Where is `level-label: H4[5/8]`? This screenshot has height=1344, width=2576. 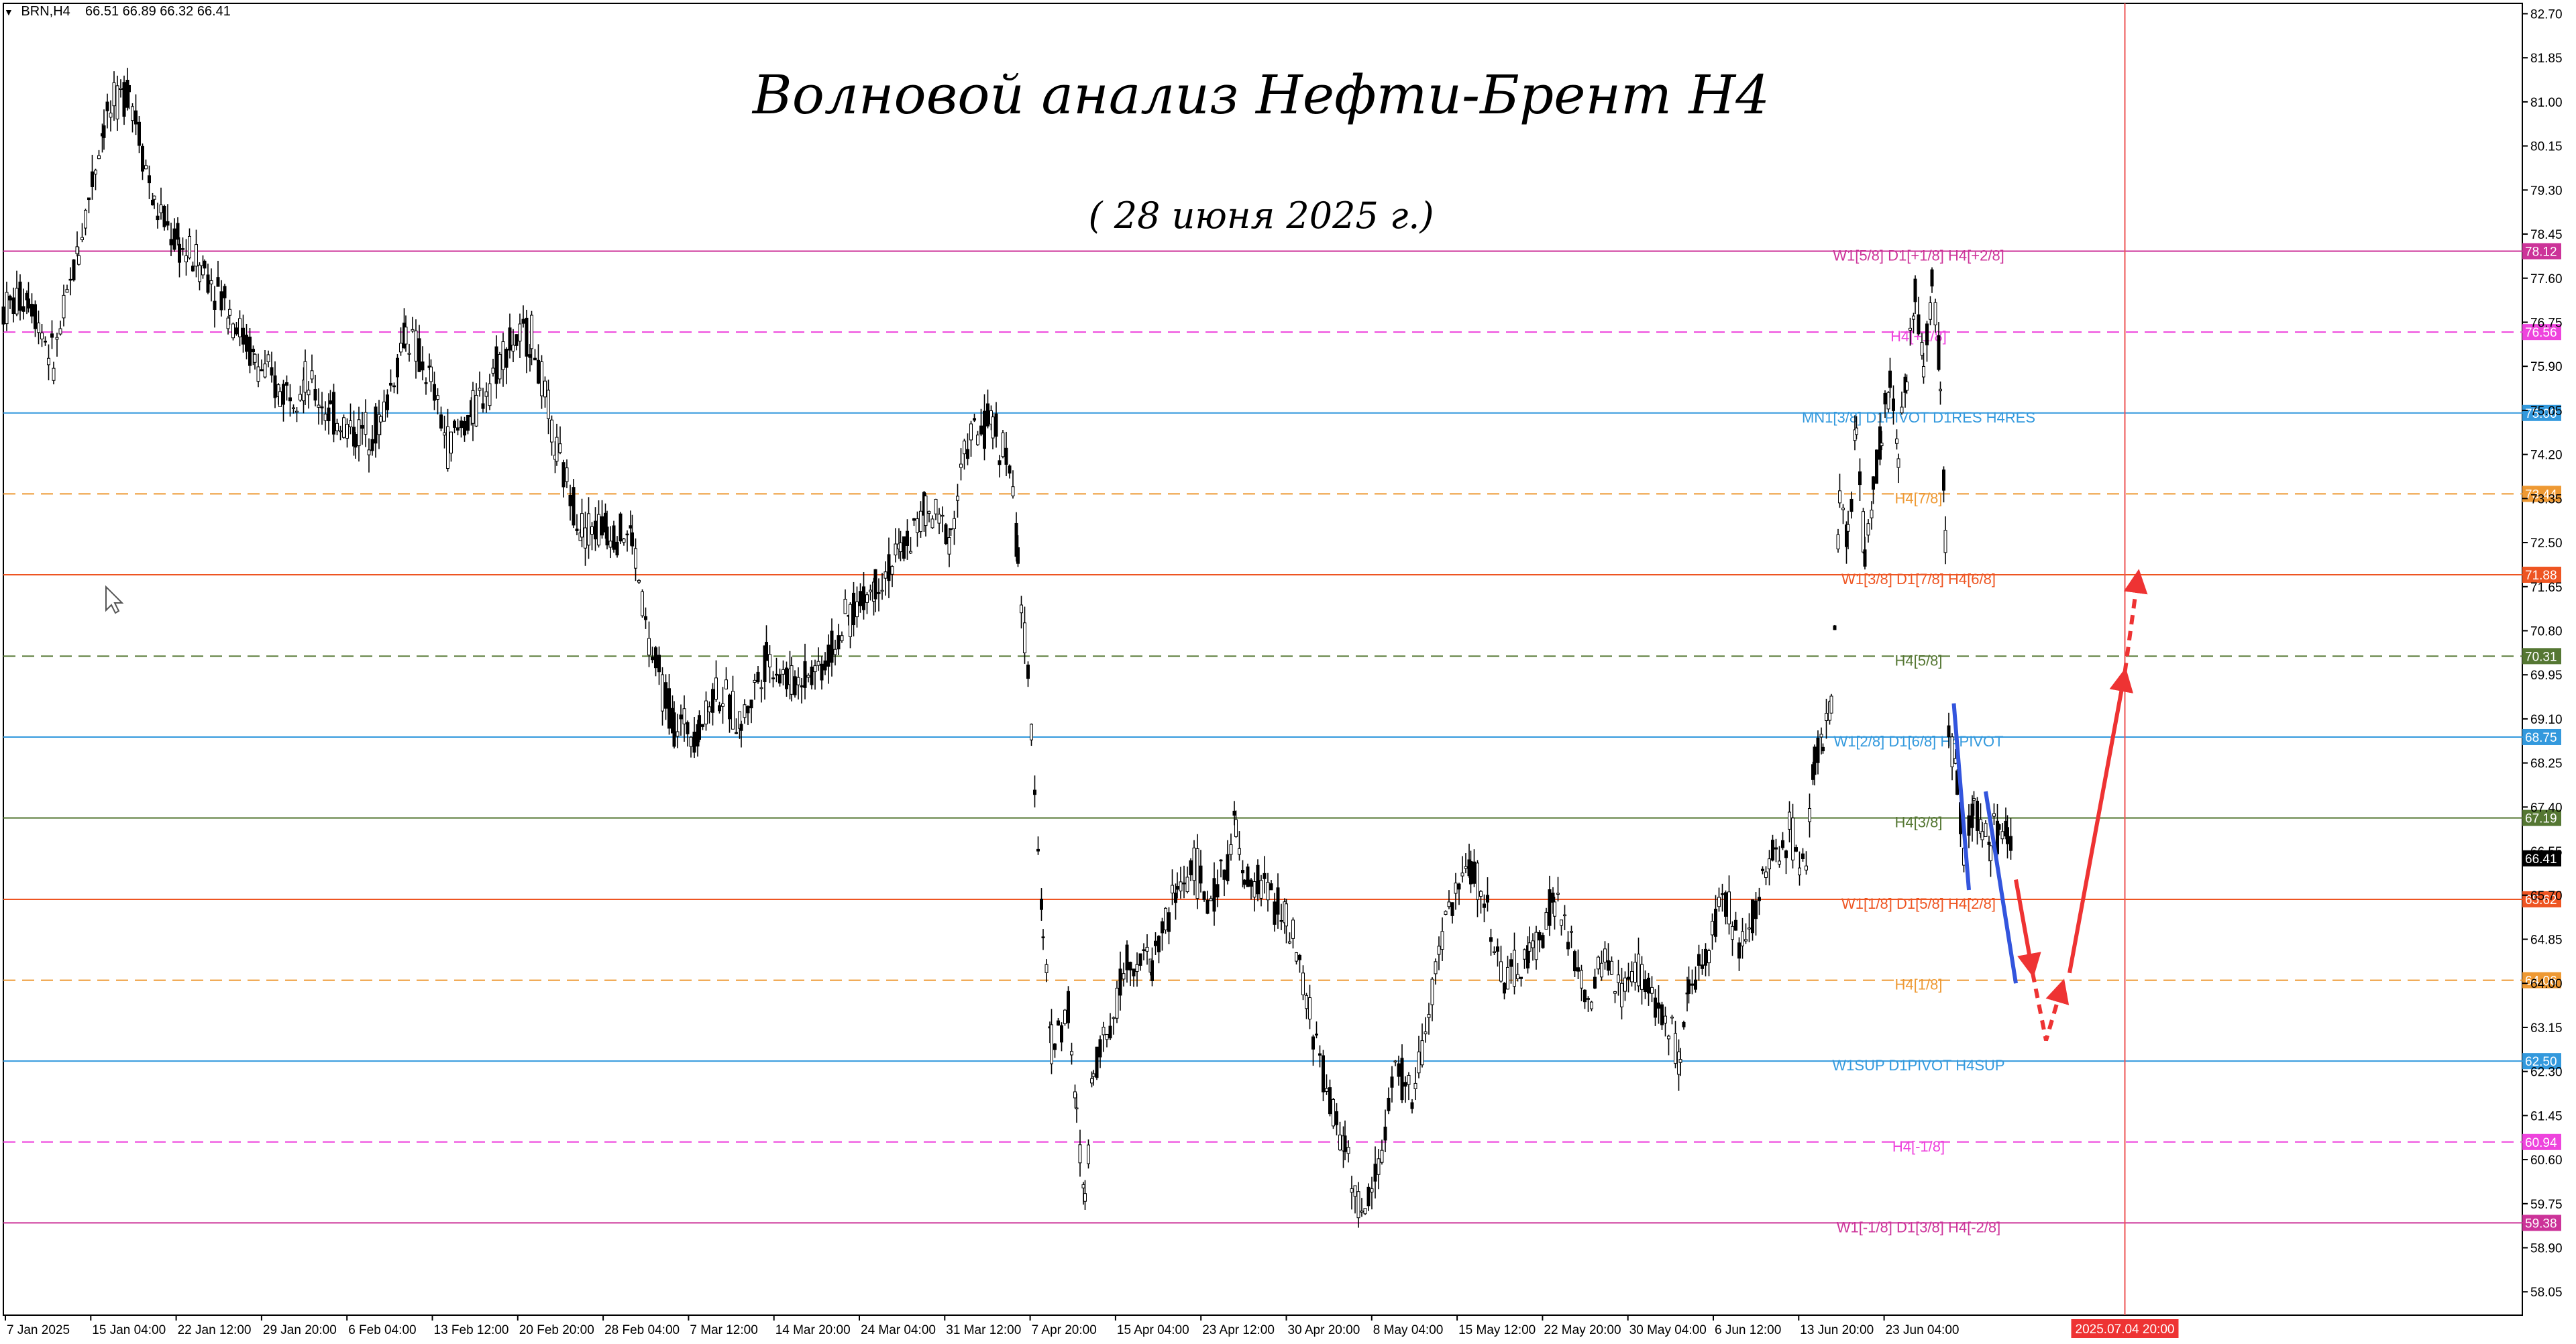 level-label: H4[5/8] is located at coordinates (1919, 660).